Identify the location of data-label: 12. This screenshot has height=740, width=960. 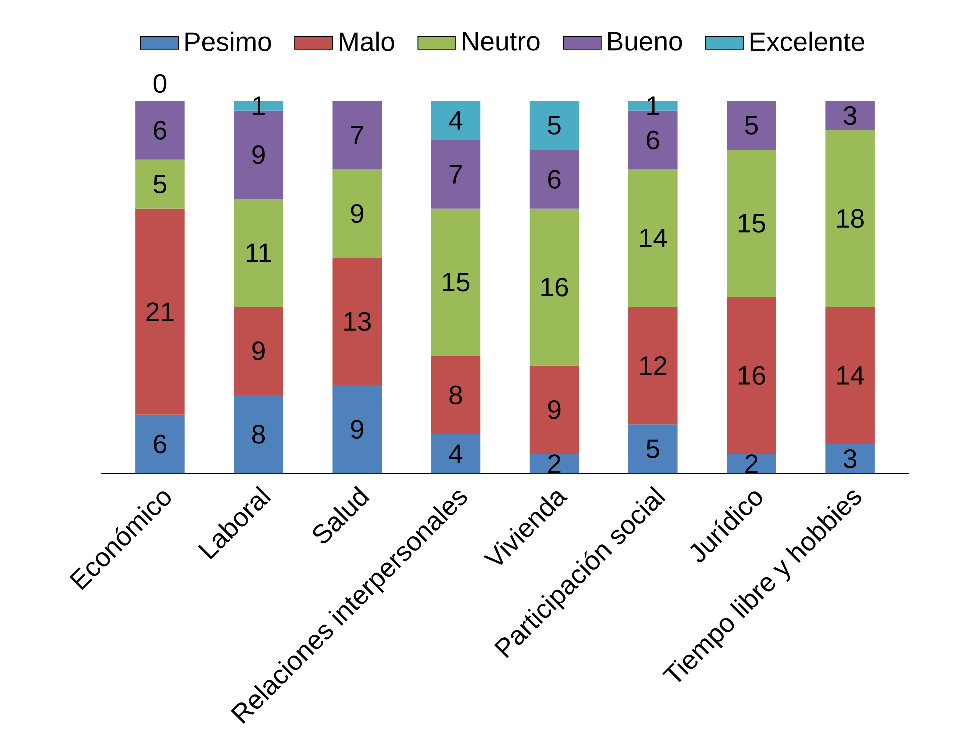
(653, 366).